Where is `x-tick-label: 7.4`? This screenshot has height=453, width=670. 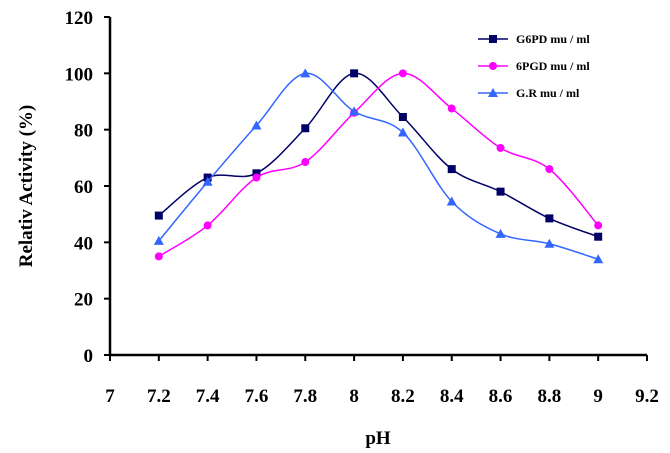 x-tick-label: 7.4 is located at coordinates (208, 396).